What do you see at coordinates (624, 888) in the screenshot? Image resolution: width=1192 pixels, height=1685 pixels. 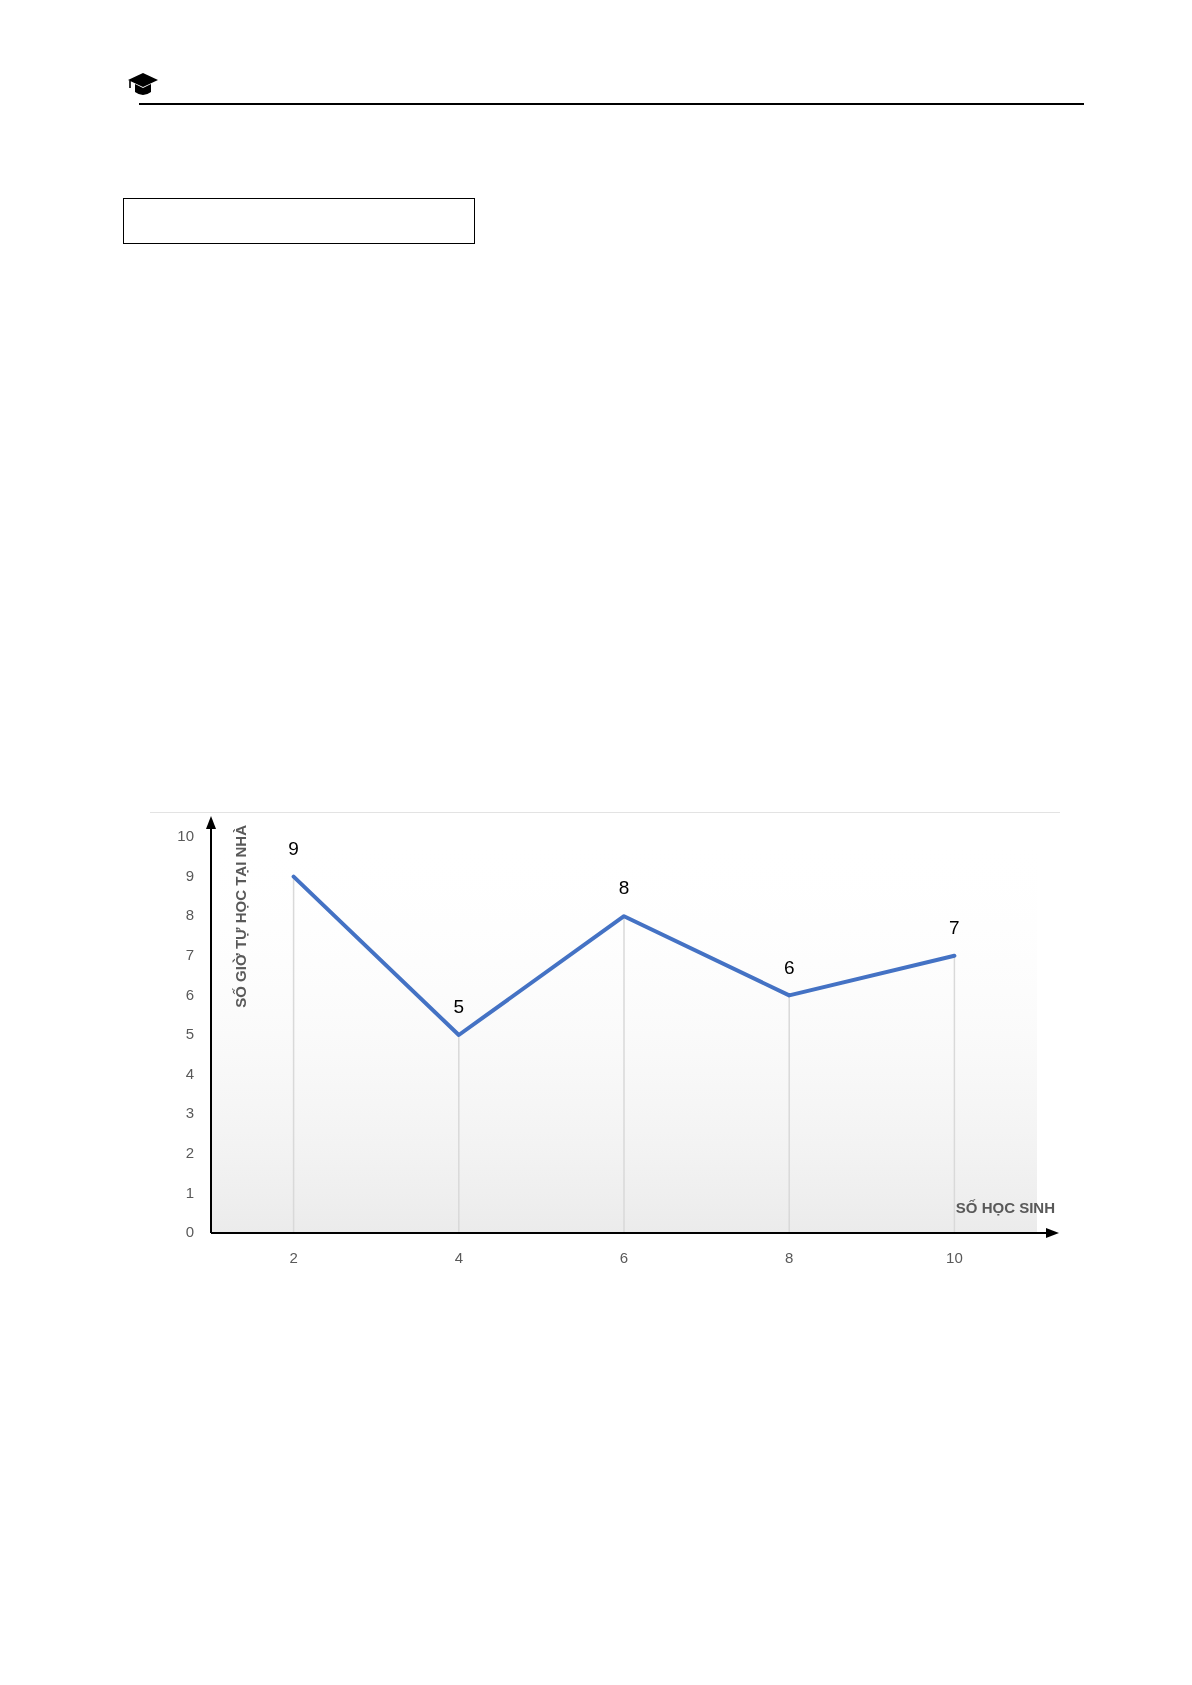 I see `data-label: 8` at bounding box center [624, 888].